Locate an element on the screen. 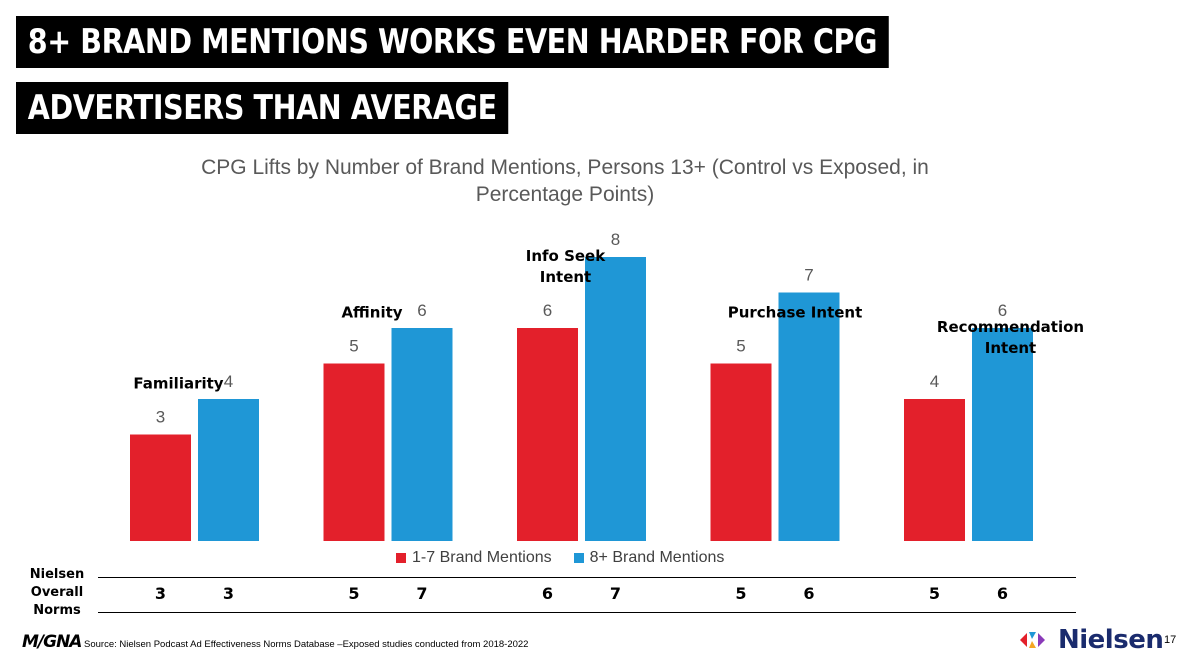 This screenshot has width=1200, height=672. data-label-affinity-series-1: 5 is located at coordinates (353, 346).